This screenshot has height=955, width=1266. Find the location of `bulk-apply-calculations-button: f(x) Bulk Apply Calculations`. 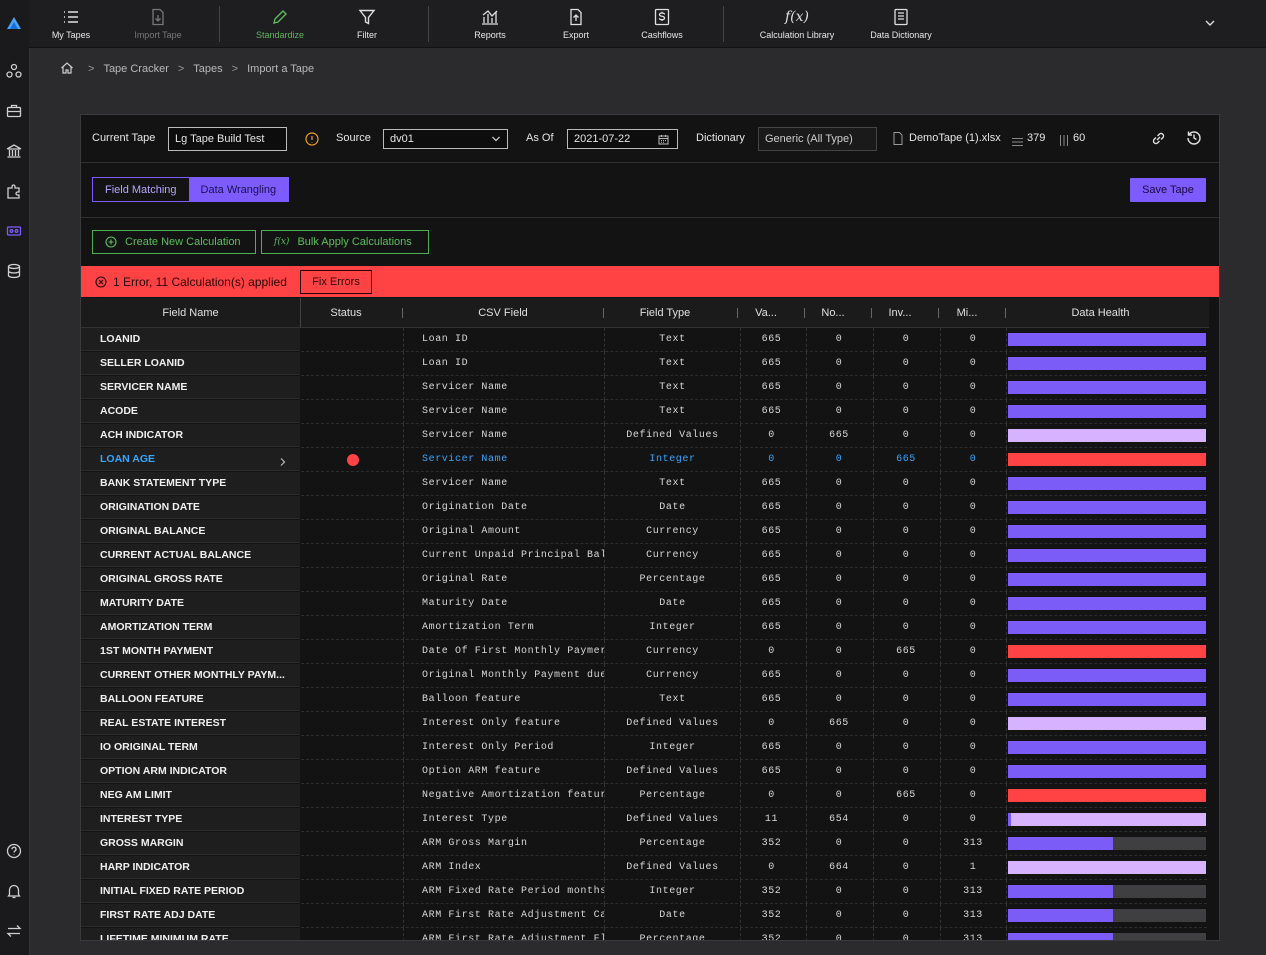

bulk-apply-calculations-button: f(x) Bulk Apply Calculations is located at coordinates (345, 242).